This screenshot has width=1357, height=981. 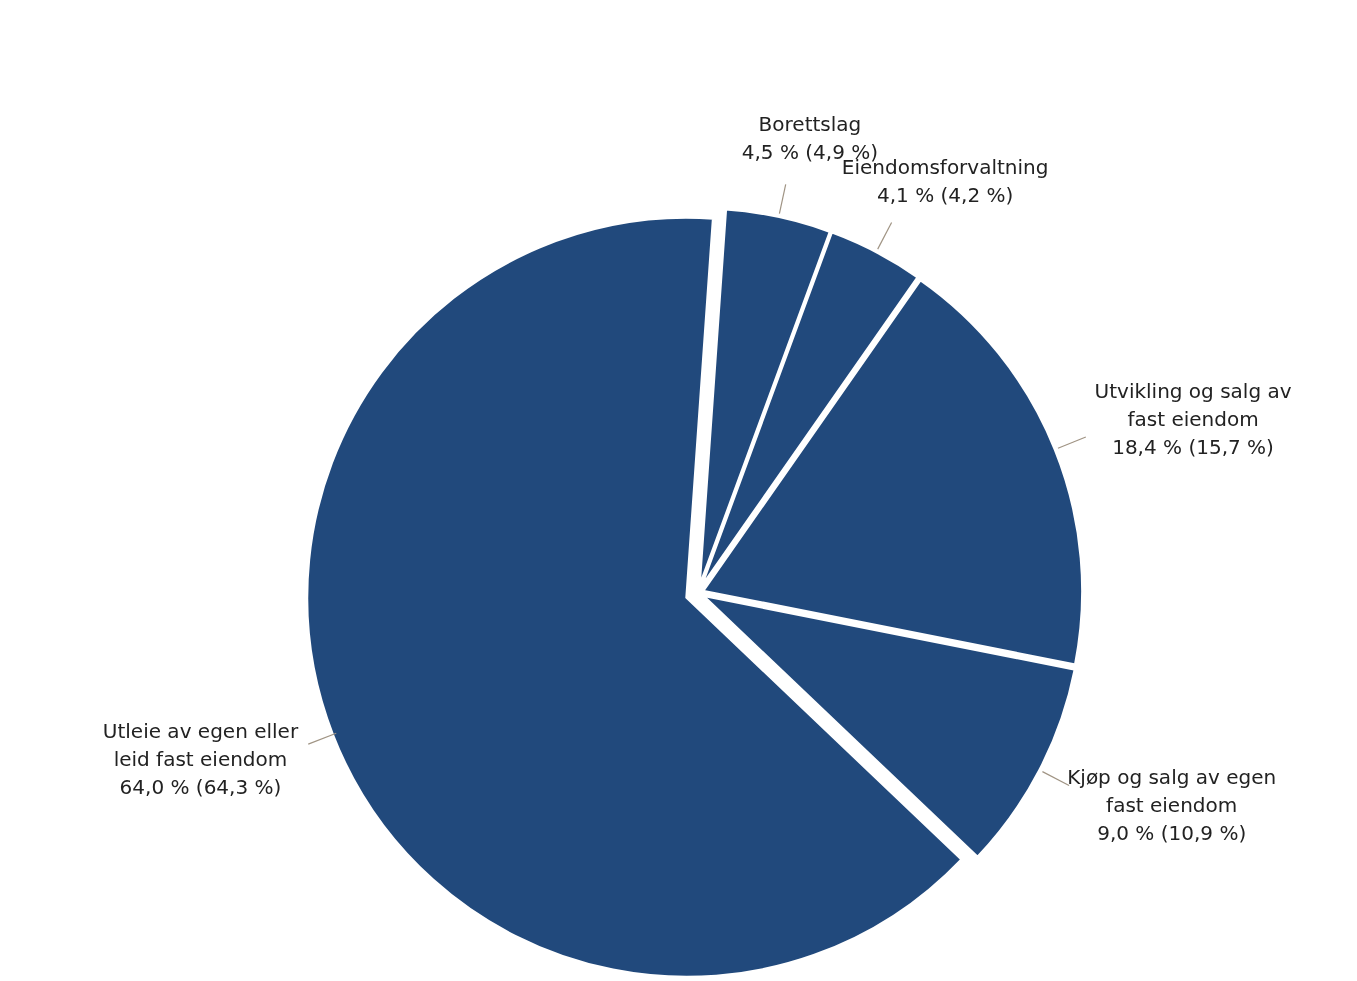 What do you see at coordinates (1172, 832) in the screenshot?
I see `data-label: 9,0 % (10,9 %)` at bounding box center [1172, 832].